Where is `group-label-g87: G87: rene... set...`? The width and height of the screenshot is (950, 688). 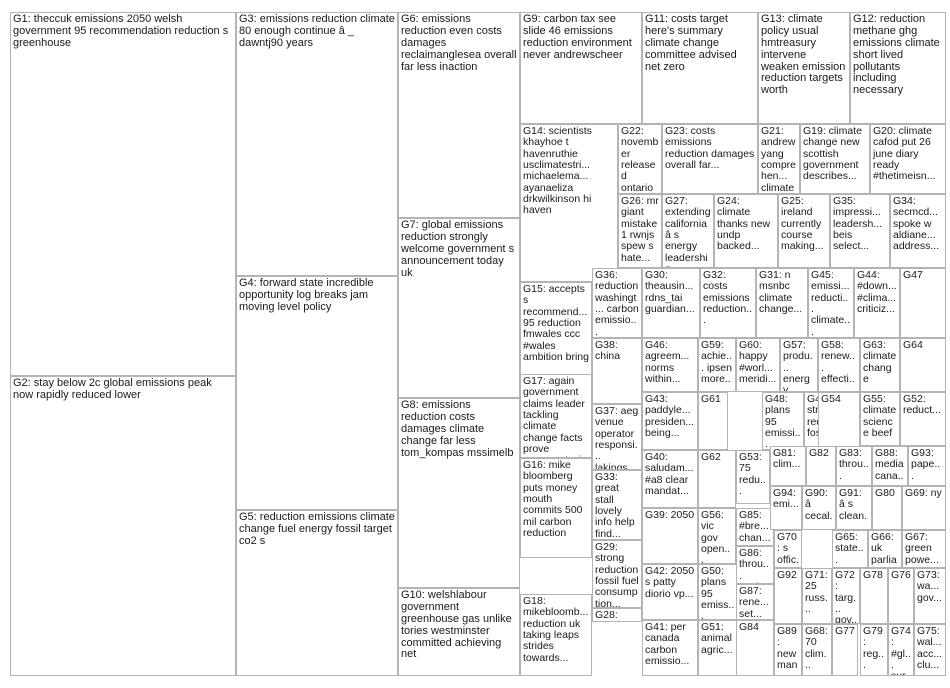
group-label-g87: G87: rene... set... is located at coordinates (755, 602).